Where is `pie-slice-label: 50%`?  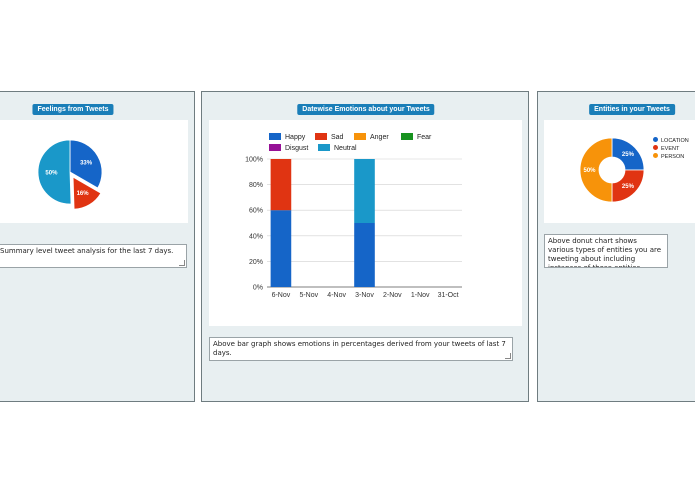 pie-slice-label: 50% is located at coordinates (51, 173).